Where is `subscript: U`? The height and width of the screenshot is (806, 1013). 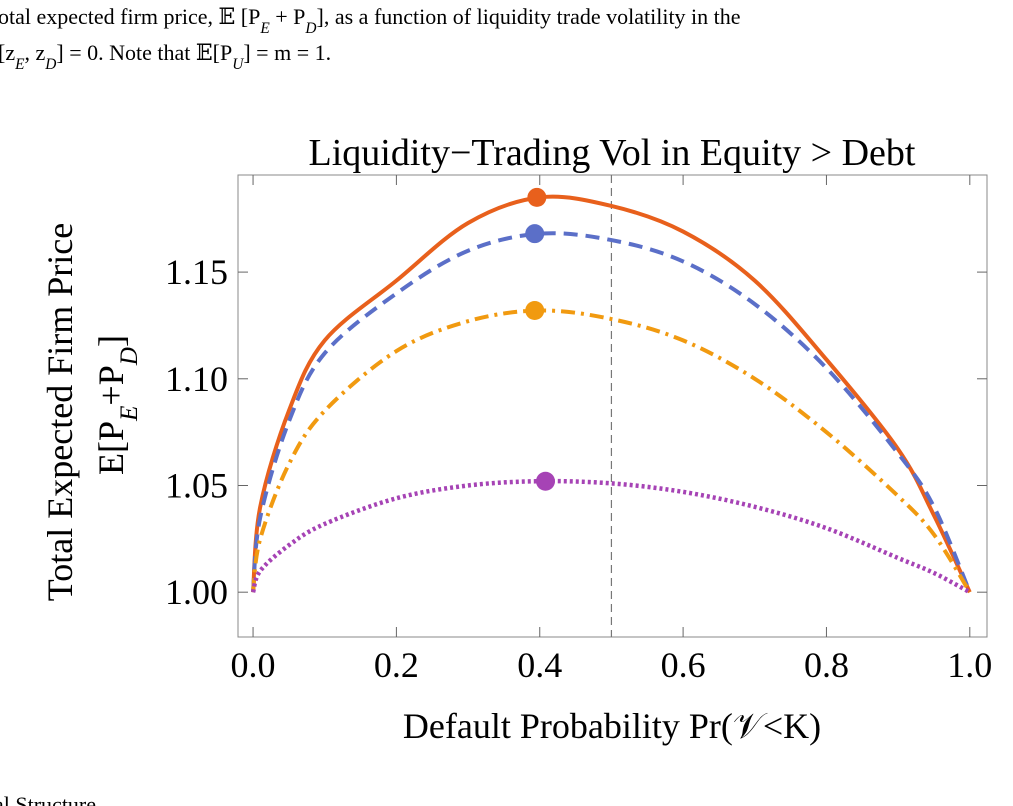
subscript: U is located at coordinates (238, 64).